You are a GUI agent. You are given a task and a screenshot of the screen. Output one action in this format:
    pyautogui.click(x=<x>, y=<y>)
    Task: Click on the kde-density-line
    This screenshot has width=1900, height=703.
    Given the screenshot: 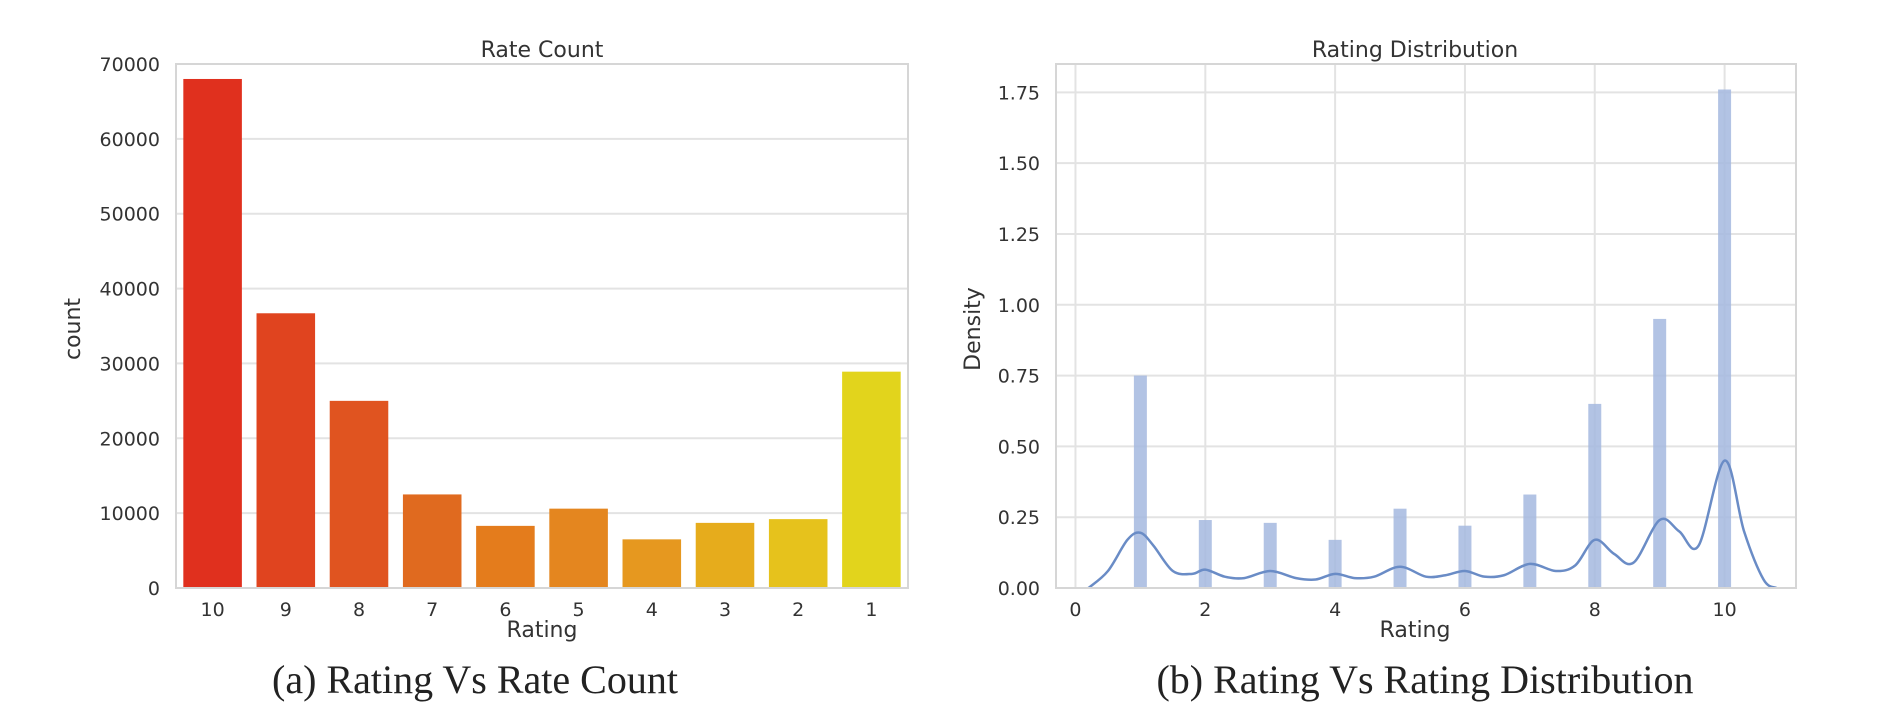 What is the action you would take?
    pyautogui.click(x=1432, y=524)
    